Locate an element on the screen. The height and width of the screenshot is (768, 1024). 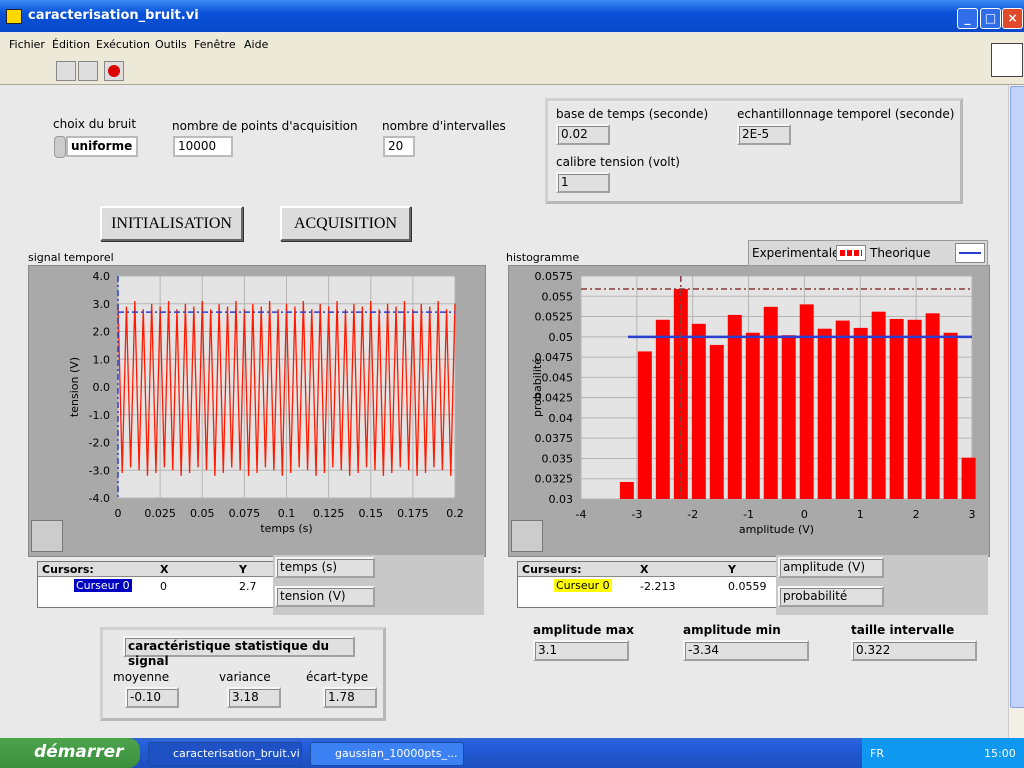
control-label: nombre d'intervalles is located at coordinates (444, 126).